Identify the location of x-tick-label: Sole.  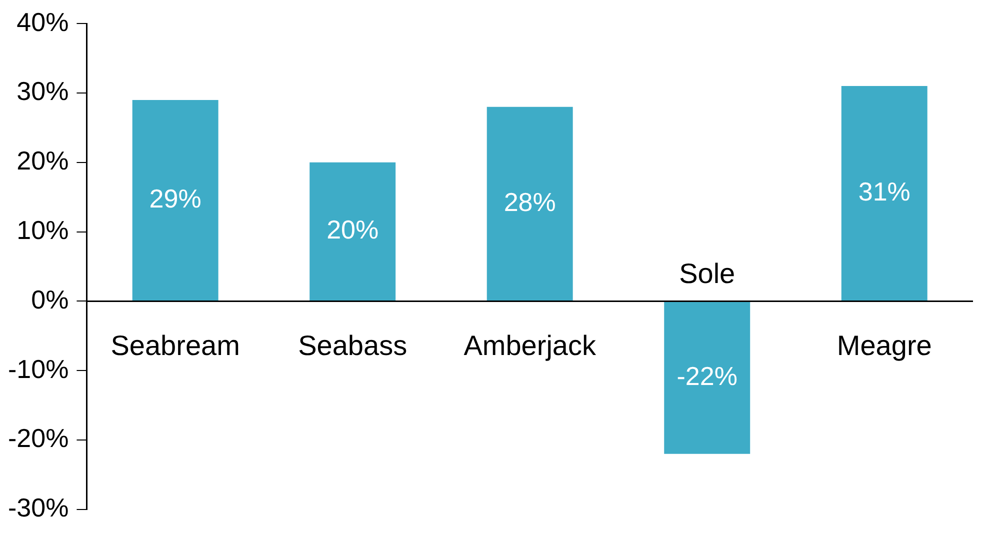
(707, 273).